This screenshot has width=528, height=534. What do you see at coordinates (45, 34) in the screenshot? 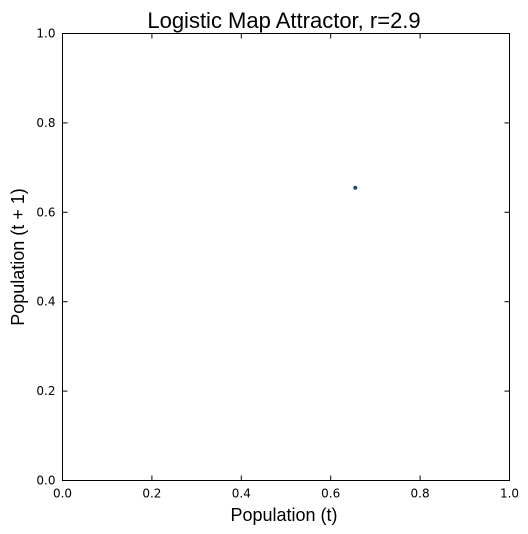
I see `y-tick-label: 1.0` at bounding box center [45, 34].